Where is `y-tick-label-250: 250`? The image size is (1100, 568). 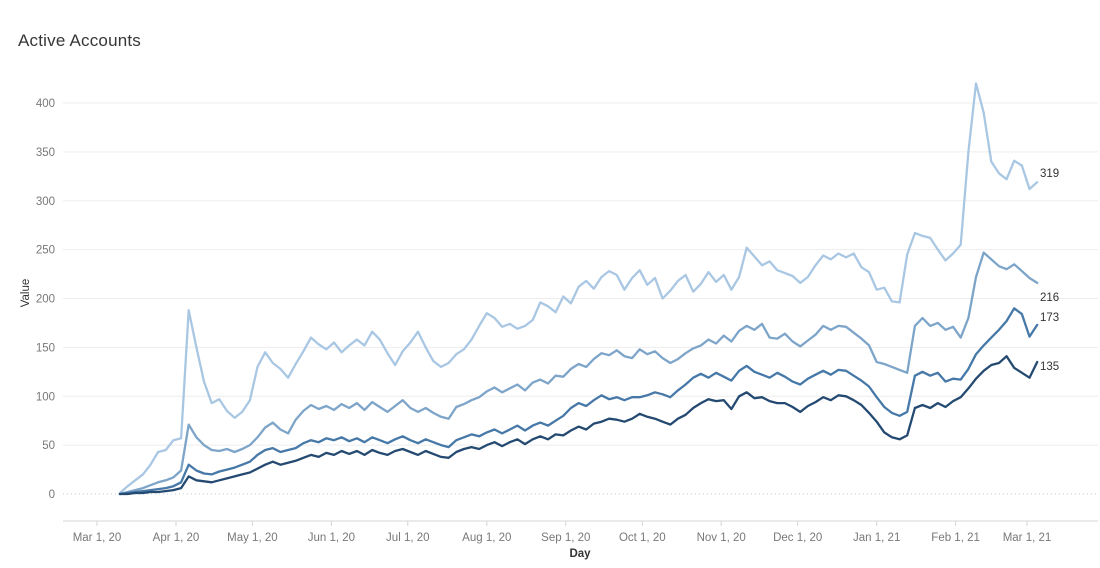 y-tick-label-250: 250 is located at coordinates (45, 251).